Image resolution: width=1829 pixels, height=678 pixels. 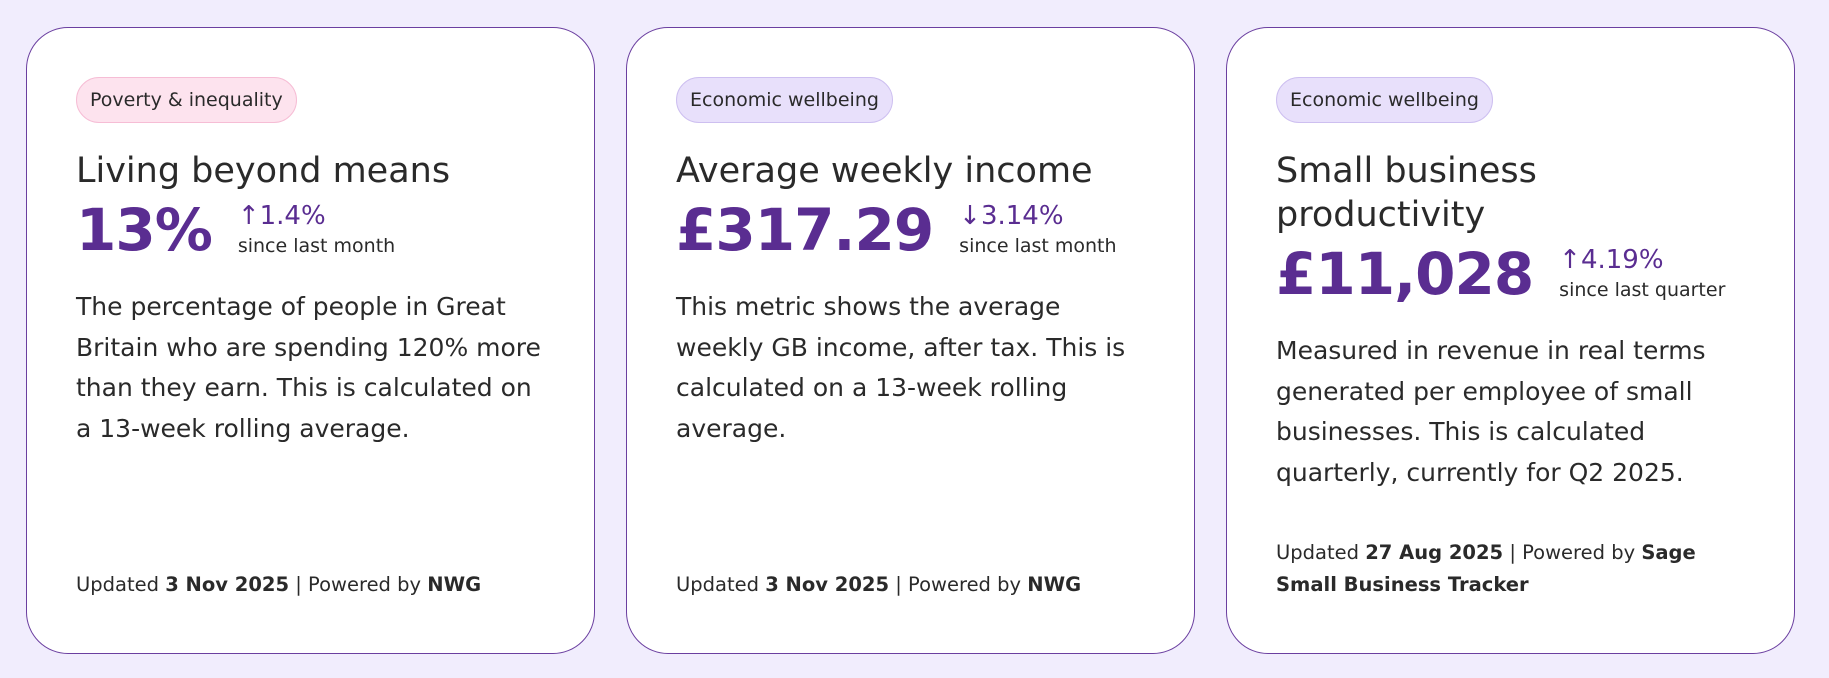 I want to click on change-box: ↑4.19% since last quarter, so click(x=1642, y=274).